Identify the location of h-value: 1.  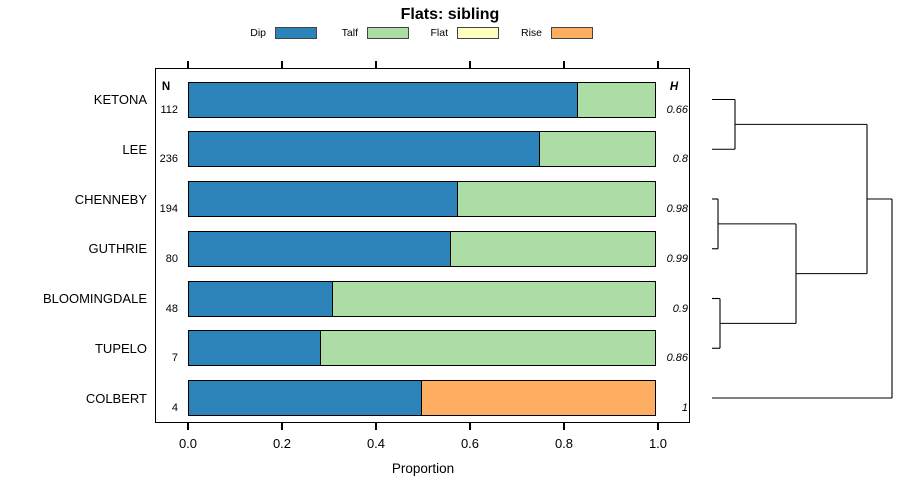
(684, 408).